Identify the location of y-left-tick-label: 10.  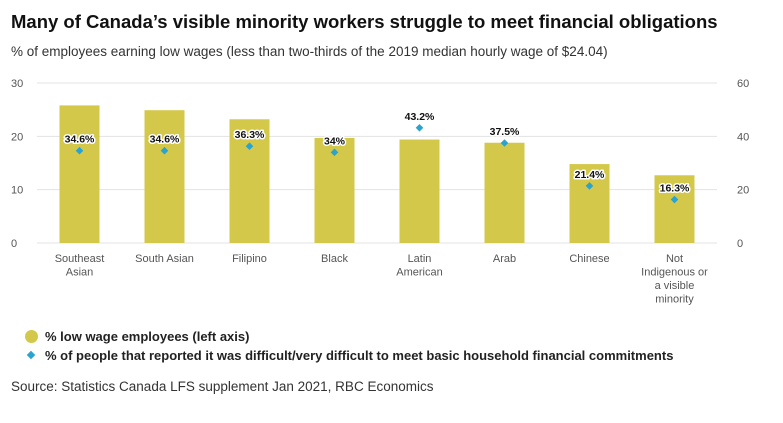
(17, 191).